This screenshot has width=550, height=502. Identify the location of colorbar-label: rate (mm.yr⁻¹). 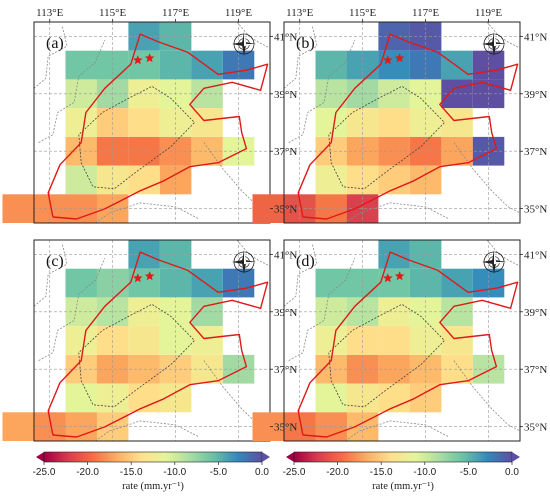
(403, 486).